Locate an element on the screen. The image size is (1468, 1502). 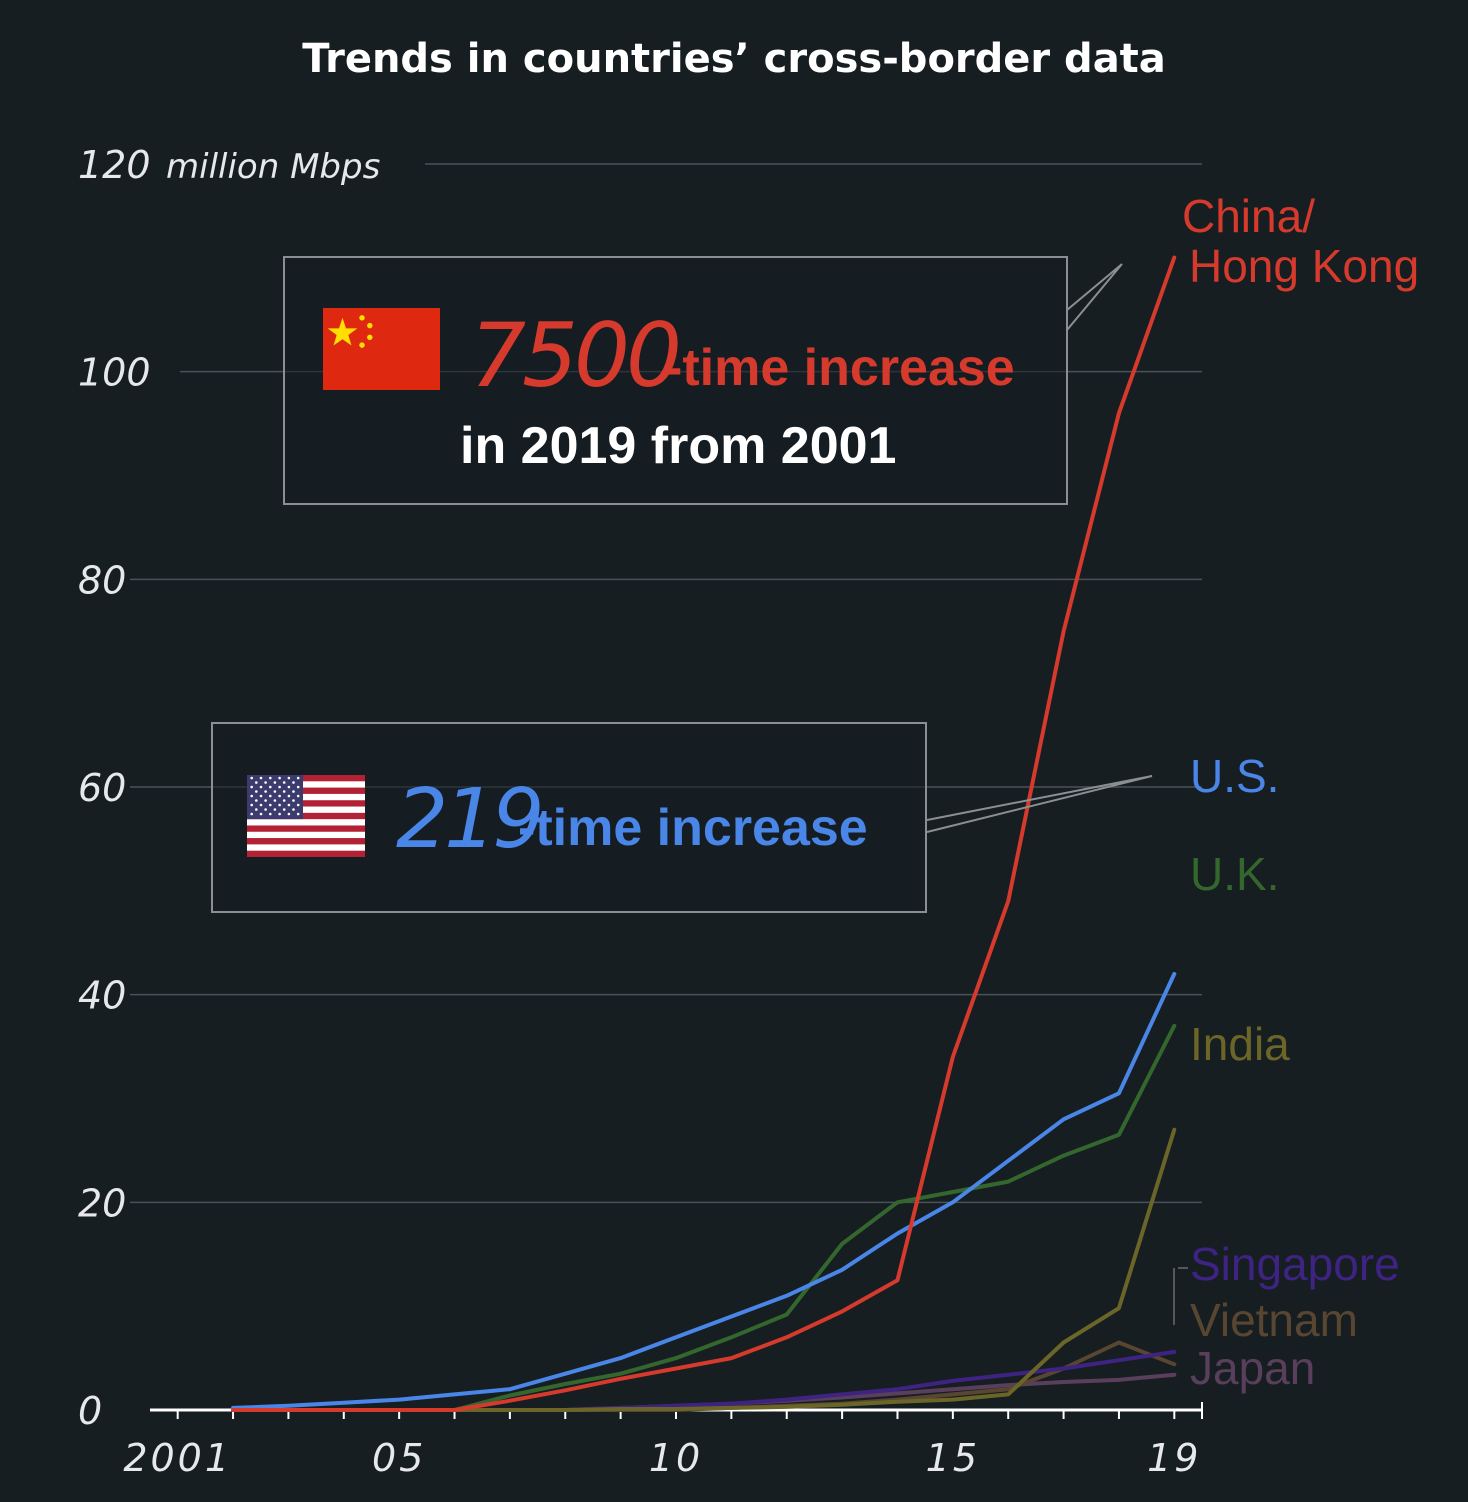
series-label: U.K. is located at coordinates (1234, 874).